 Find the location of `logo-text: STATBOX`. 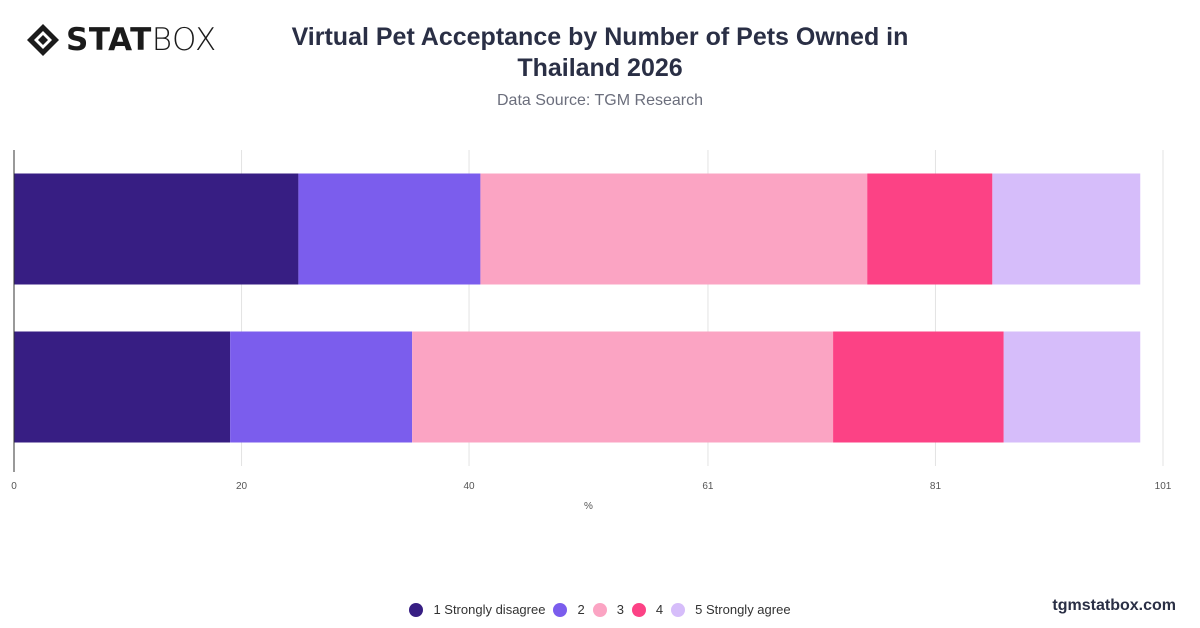

logo-text: STATBOX is located at coordinates (141, 40).